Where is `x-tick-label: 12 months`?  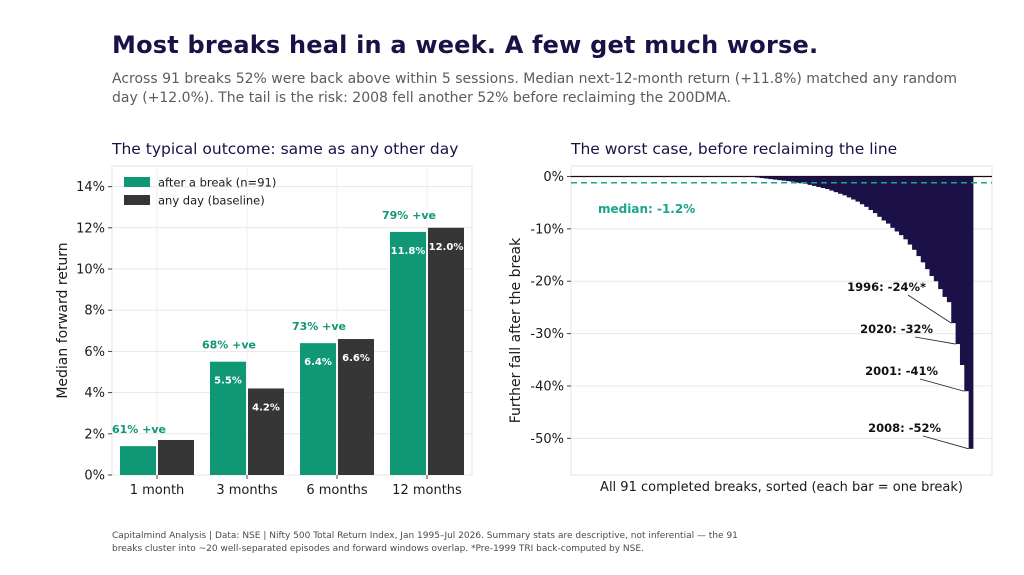
x-tick-label: 12 months is located at coordinates (427, 490).